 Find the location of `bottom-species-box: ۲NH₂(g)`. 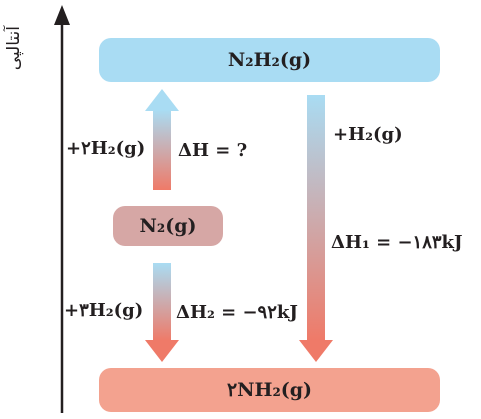

bottom-species-box: ۲NH₂(g) is located at coordinates (269, 390).